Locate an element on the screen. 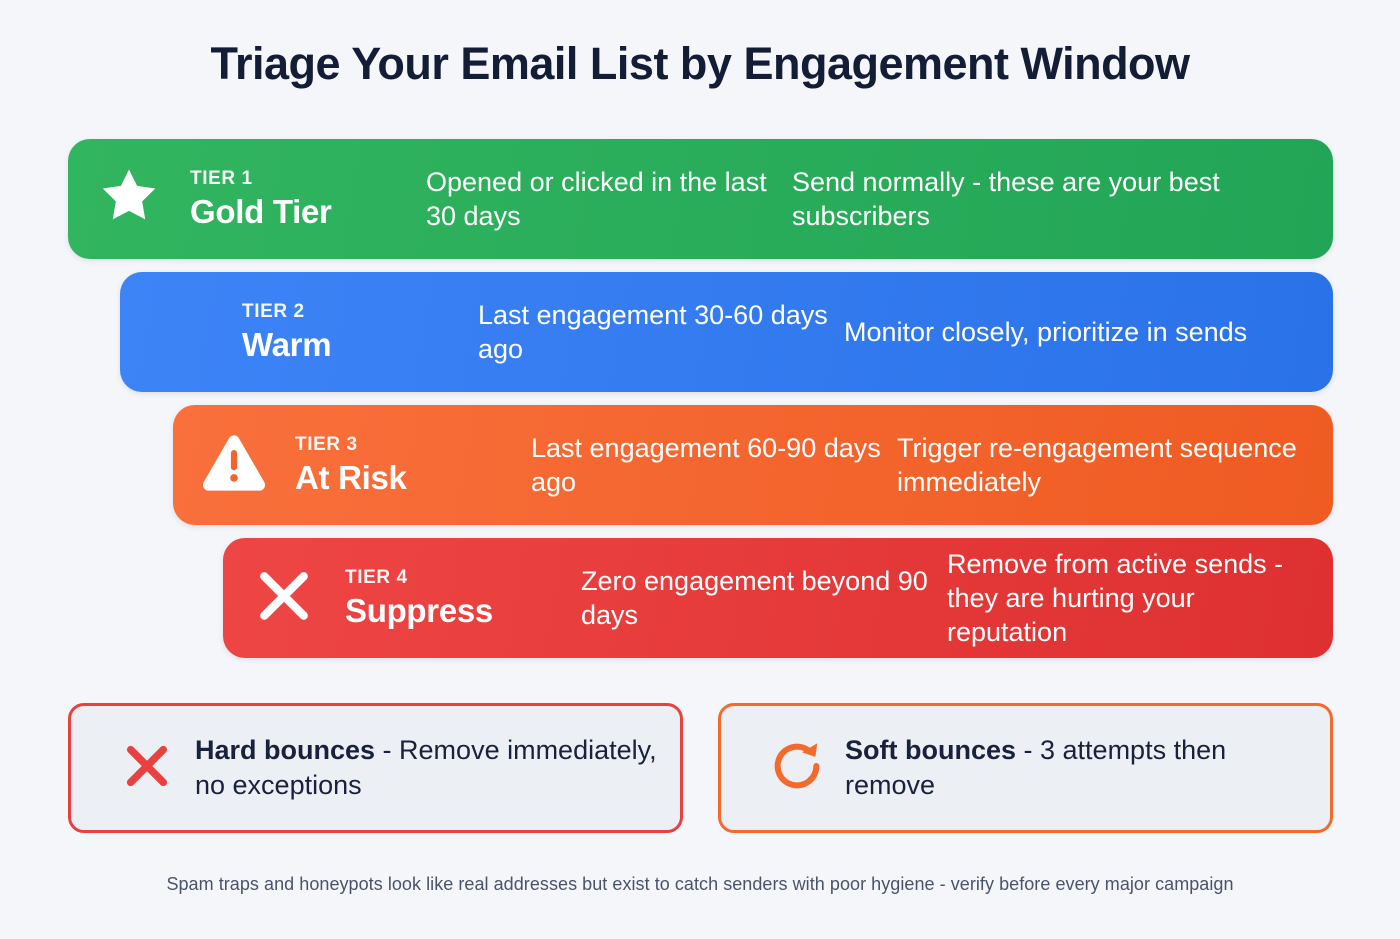  tier-label-column: TIER 4 Suppress is located at coordinates (463, 598).